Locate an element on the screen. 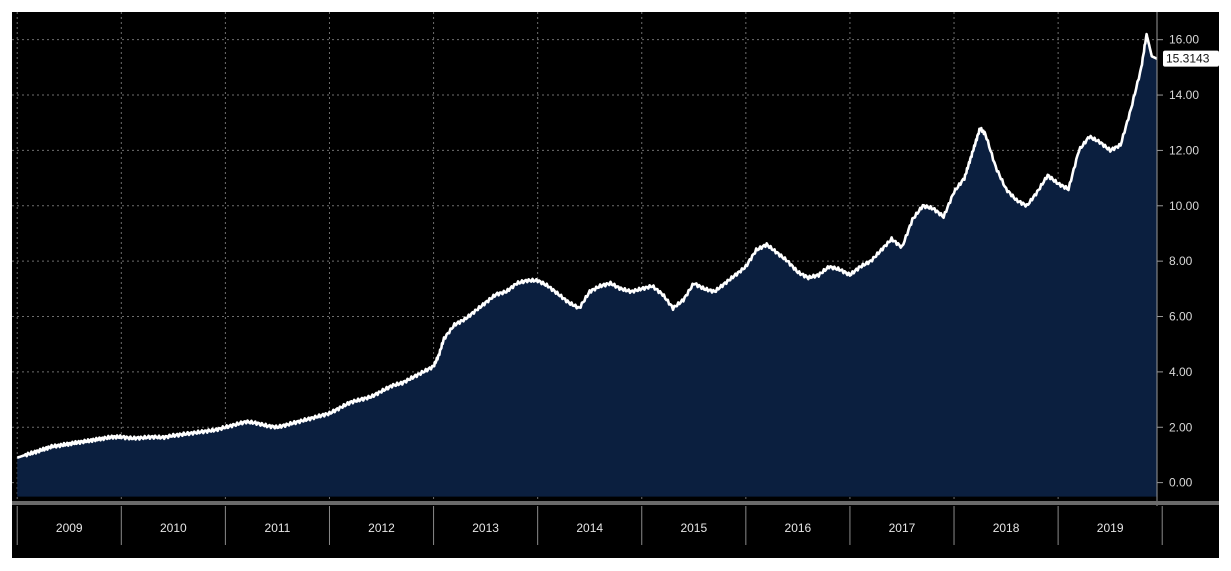  y-axis: 0.00 2.00 4.00 6.00 8.00 10.00 12.00 14.00 16.00 is located at coordinates (1177, 259).